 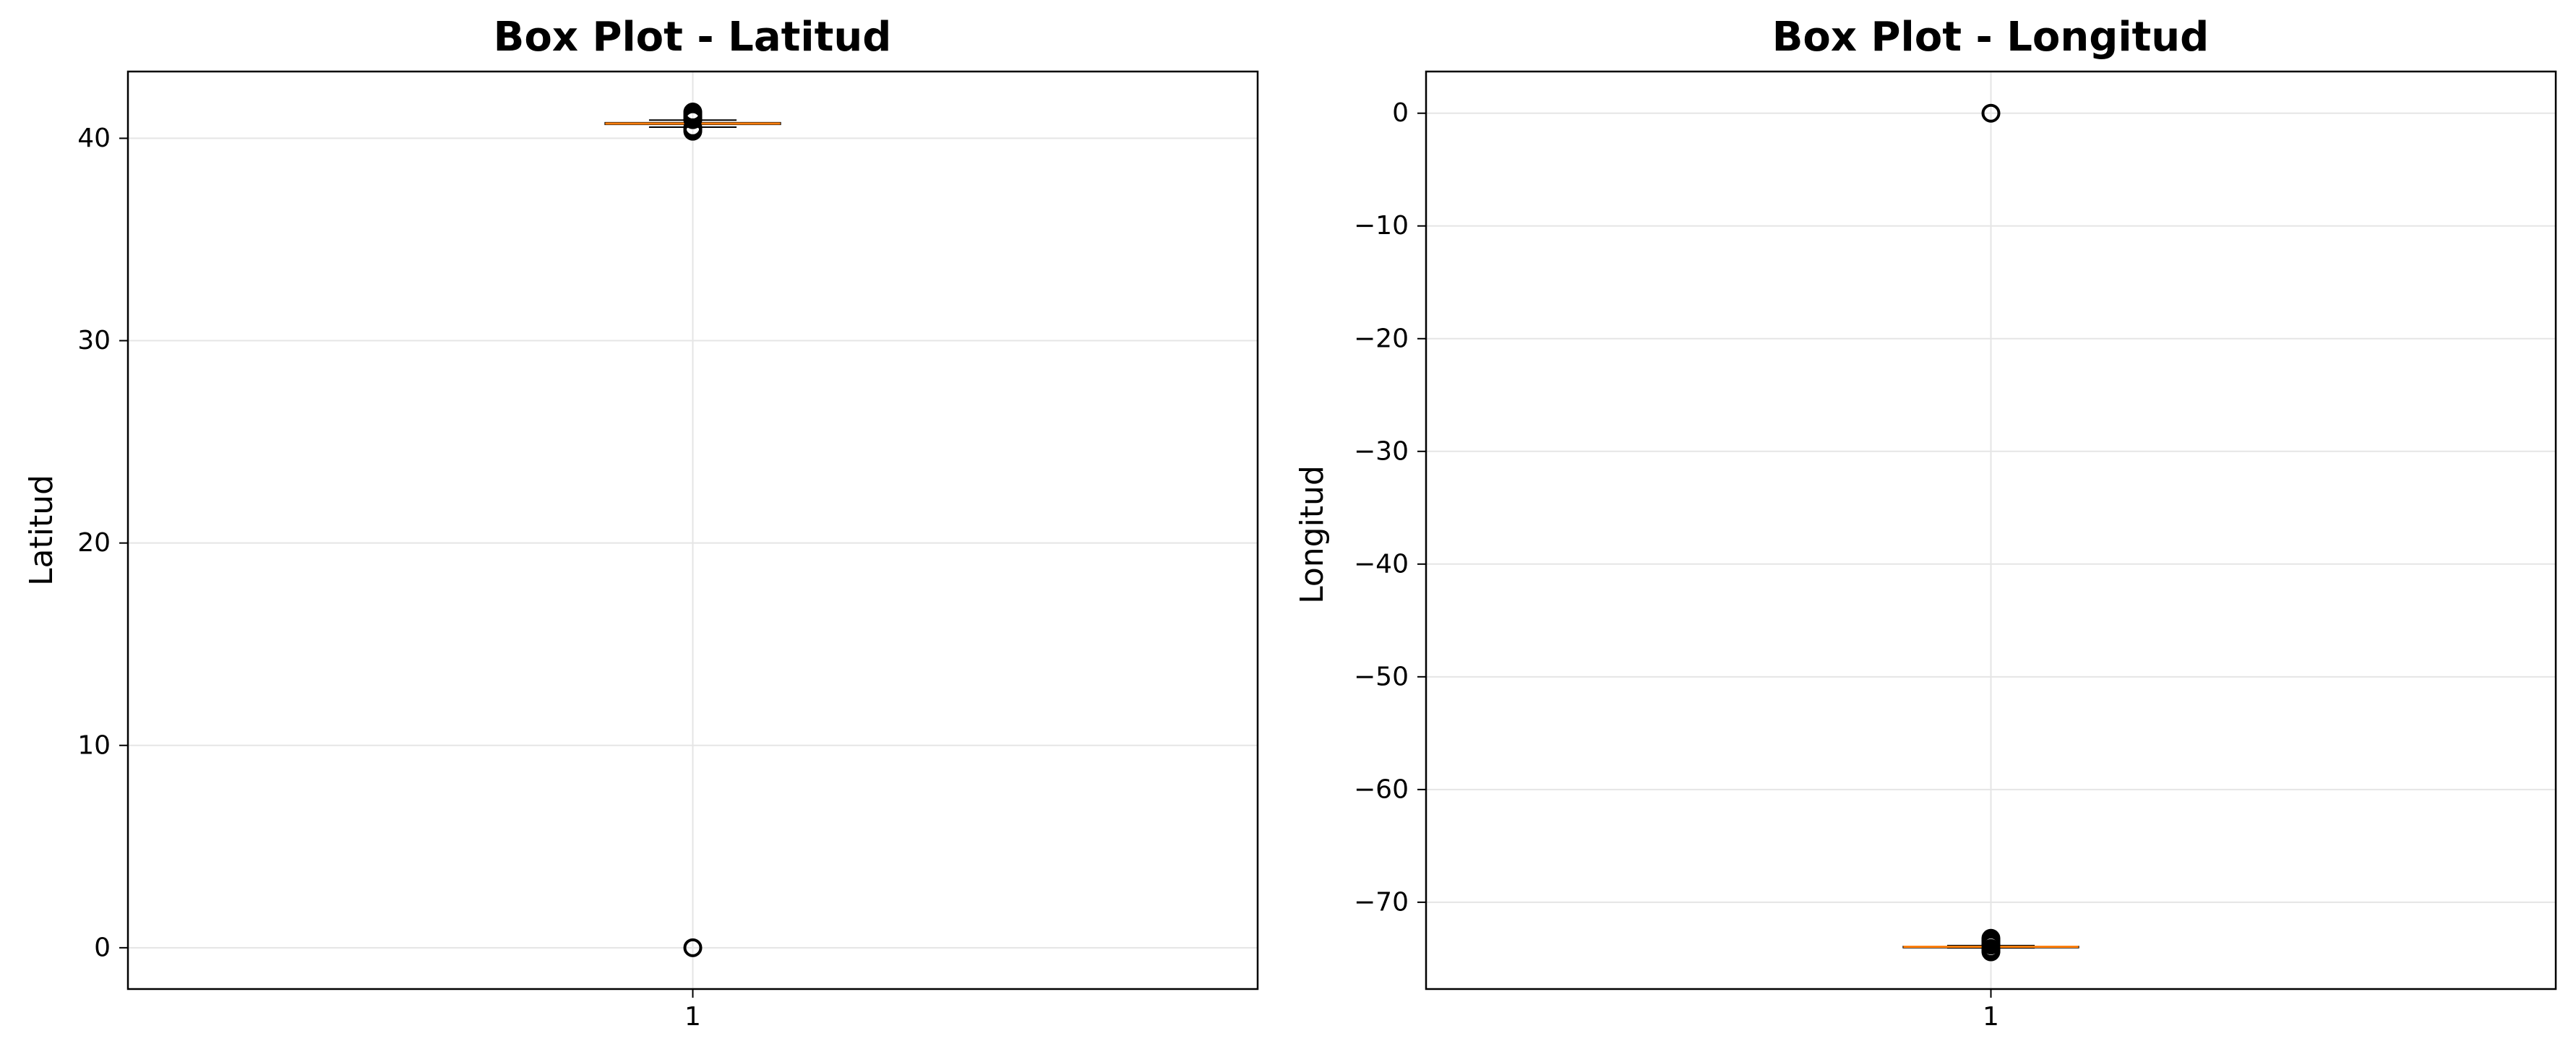 What do you see at coordinates (1991, 37) in the screenshot?
I see `chart-title: Box Plot - Longitud` at bounding box center [1991, 37].